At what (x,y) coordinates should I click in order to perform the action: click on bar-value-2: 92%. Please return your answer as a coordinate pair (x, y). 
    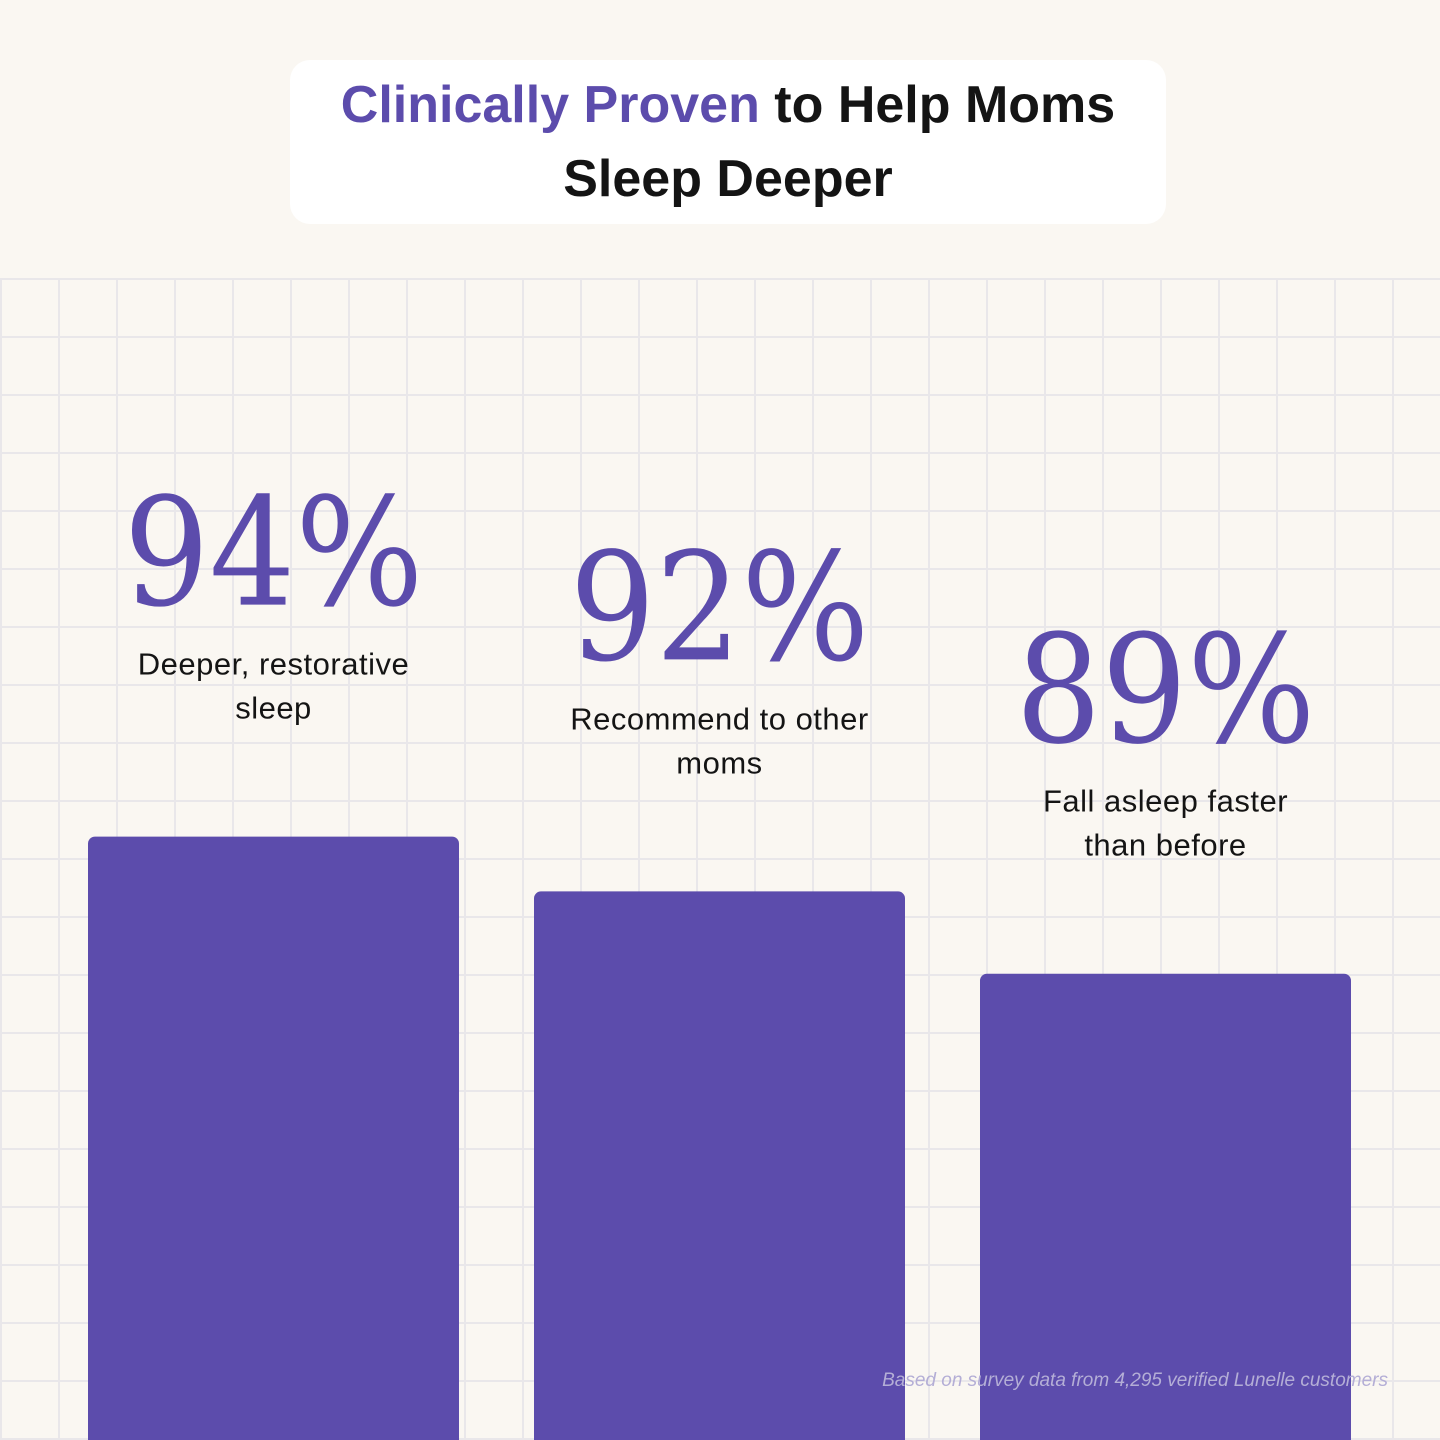
    Looking at the image, I should click on (720, 608).